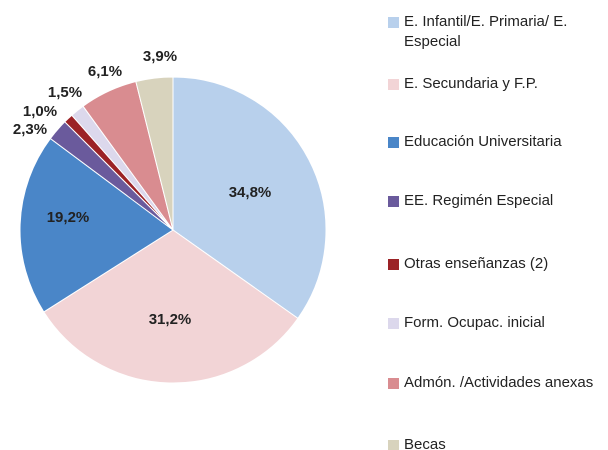 The image size is (608, 450). What do you see at coordinates (30, 129) in the screenshot?
I see `data-label: 2,3%` at bounding box center [30, 129].